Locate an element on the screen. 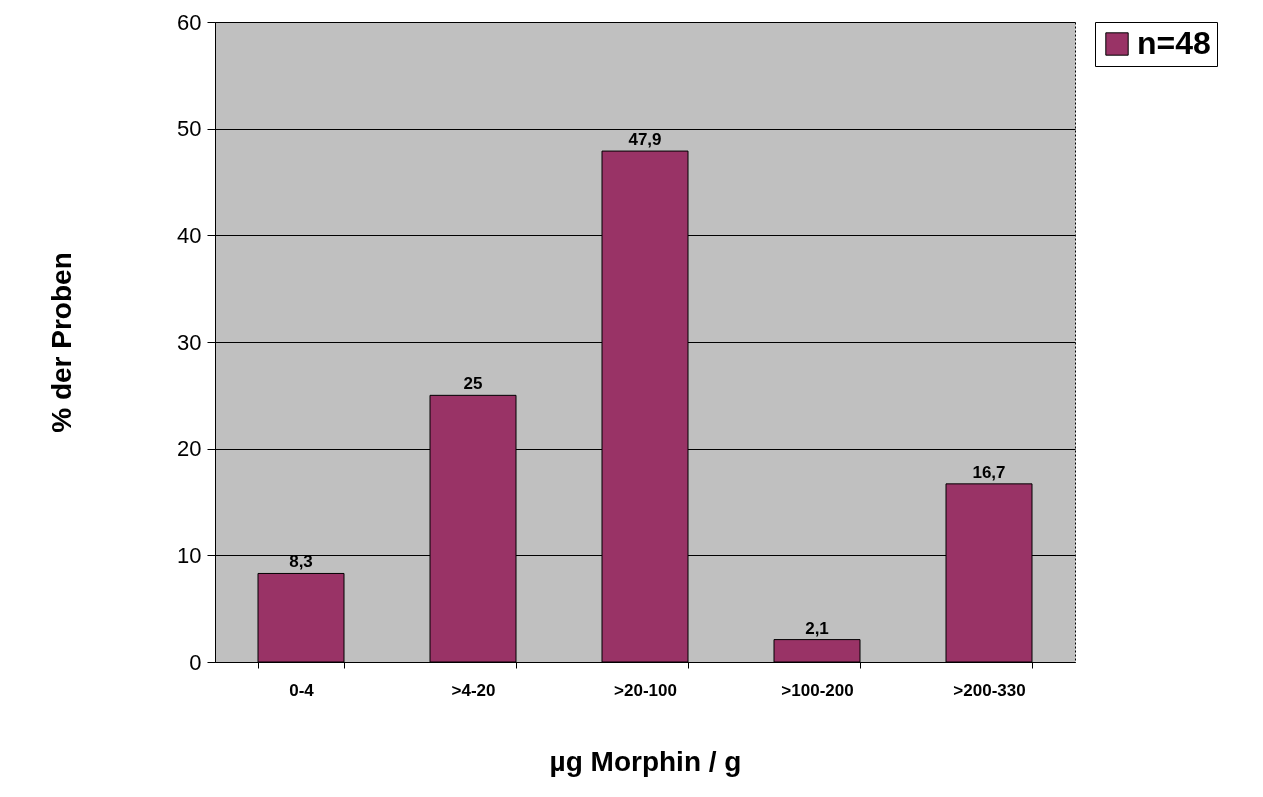 Image resolution: width=1263 pixels, height=797 pixels. y-tick-label: 50 is located at coordinates (189, 129).